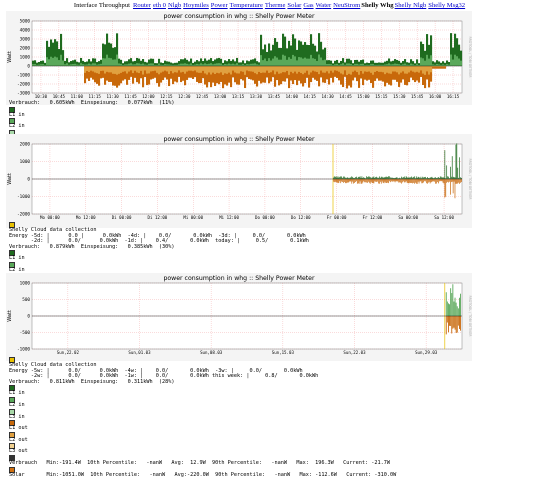 The image size is (540, 478). I want to click on x-tick-label: 14:45, so click(345, 96).